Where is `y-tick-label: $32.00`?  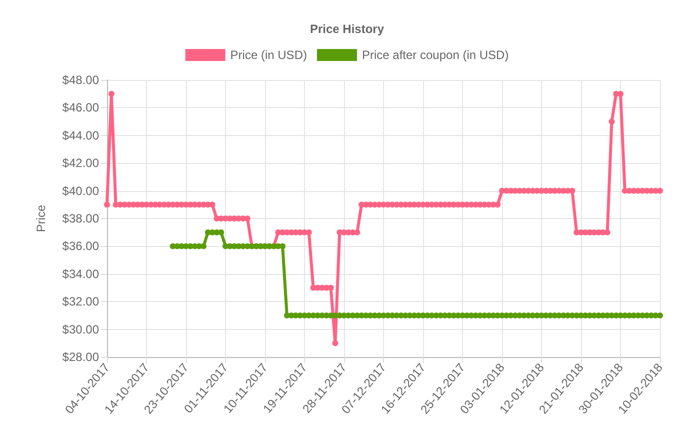 y-tick-label: $32.00 is located at coordinates (81, 301).